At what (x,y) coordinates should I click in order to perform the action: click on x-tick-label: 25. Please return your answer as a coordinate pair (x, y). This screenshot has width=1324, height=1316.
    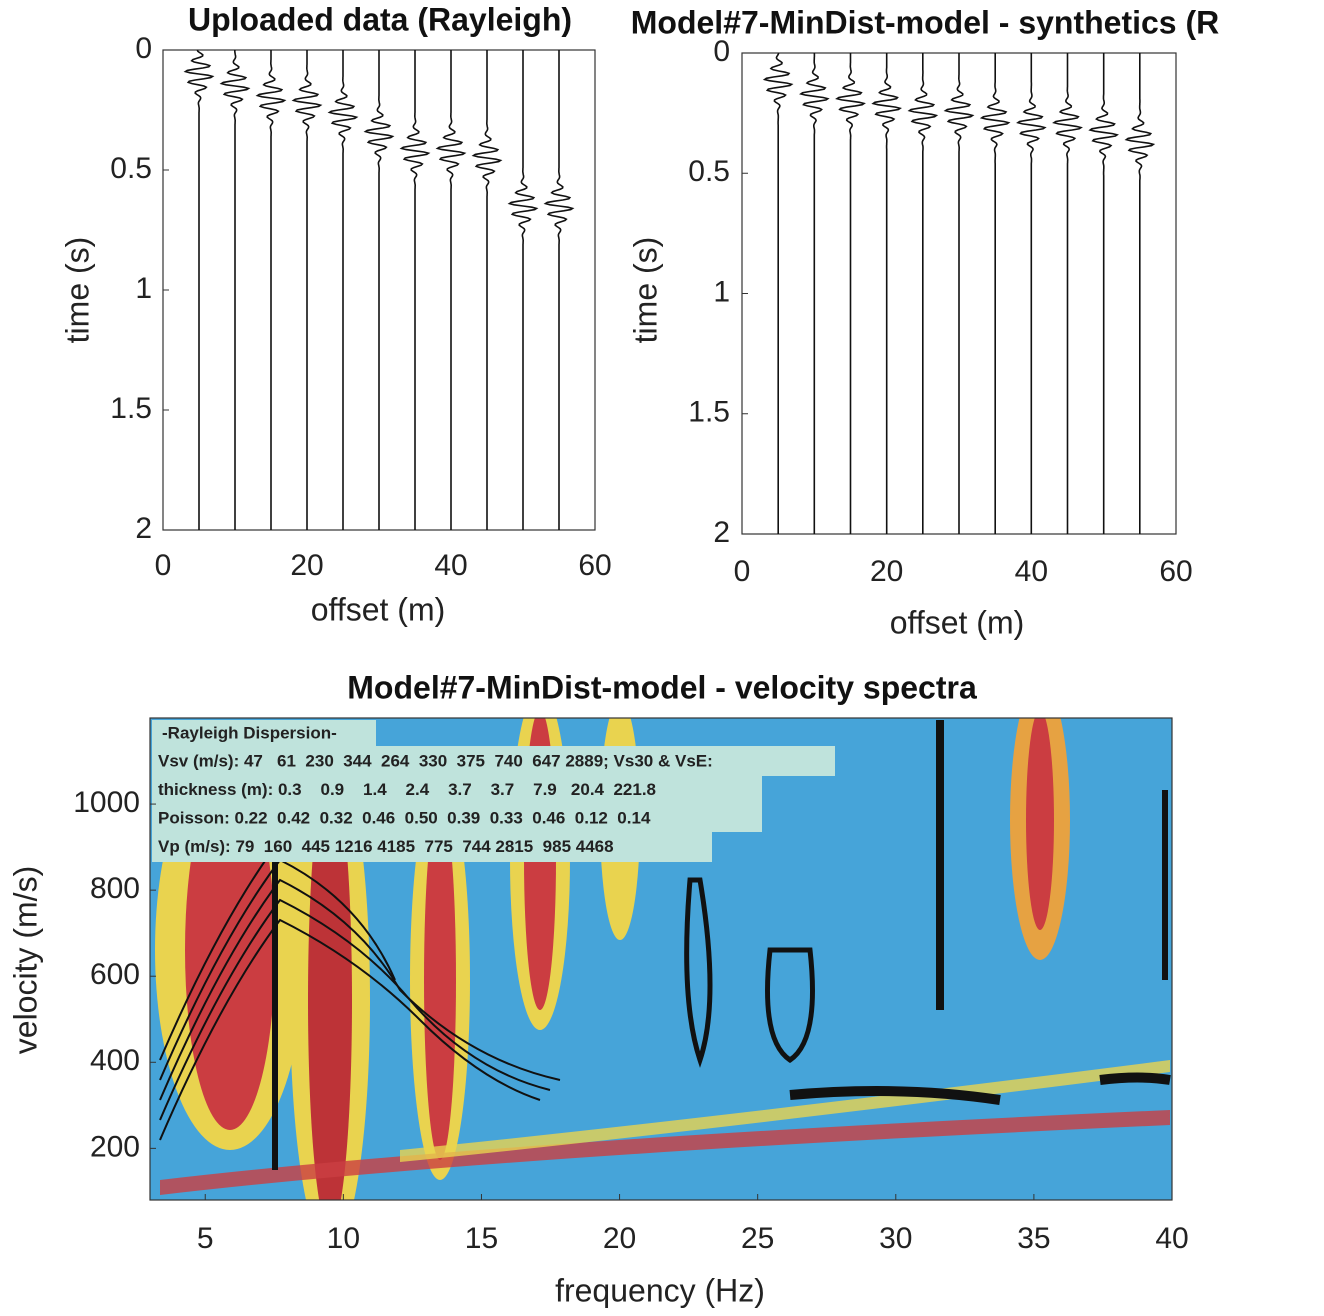
    Looking at the image, I should click on (757, 1238).